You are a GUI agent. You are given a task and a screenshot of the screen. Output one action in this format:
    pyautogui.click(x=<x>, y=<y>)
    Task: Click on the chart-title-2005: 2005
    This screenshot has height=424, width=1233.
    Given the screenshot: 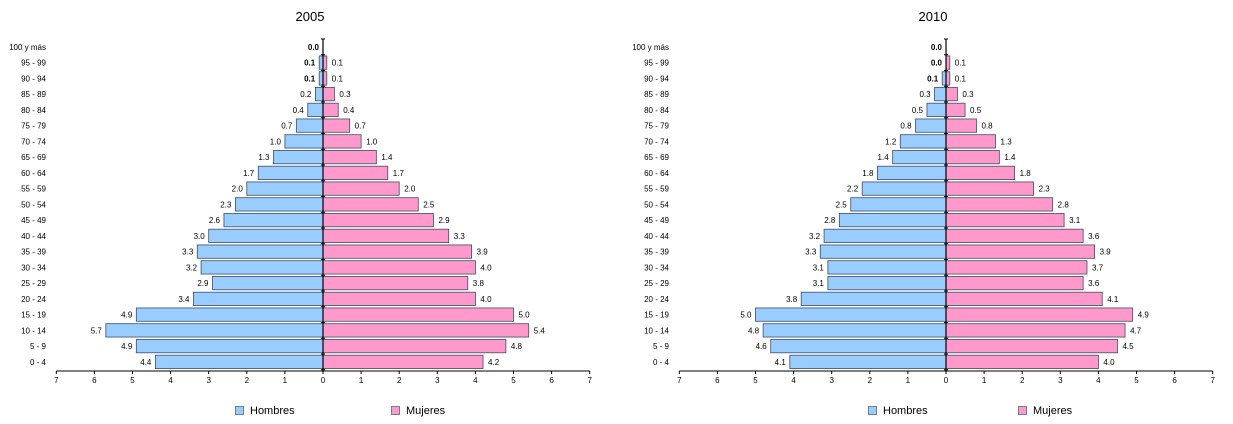 What is the action you would take?
    pyautogui.click(x=310, y=16)
    